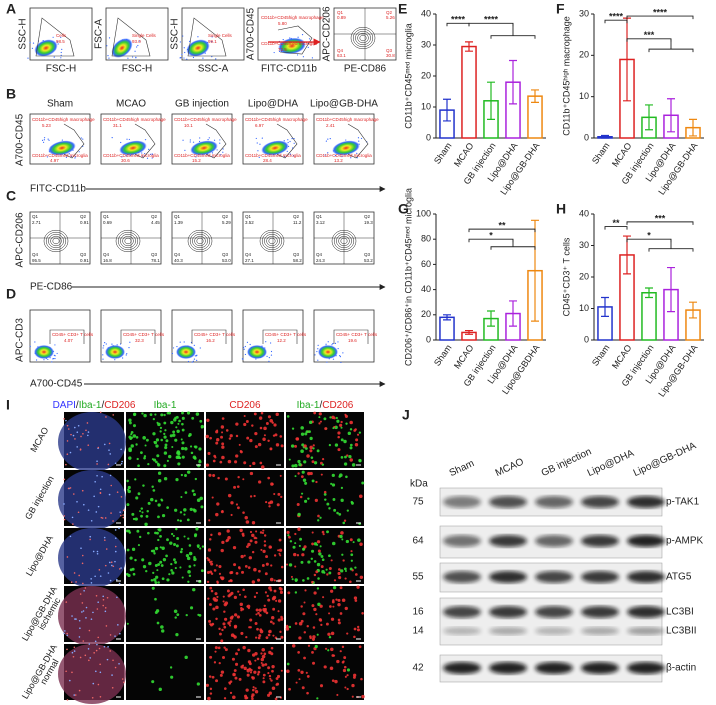 This screenshot has width=716, height=705. What do you see at coordinates (660, 218) in the screenshot?
I see `significance-label: ***` at bounding box center [660, 218].